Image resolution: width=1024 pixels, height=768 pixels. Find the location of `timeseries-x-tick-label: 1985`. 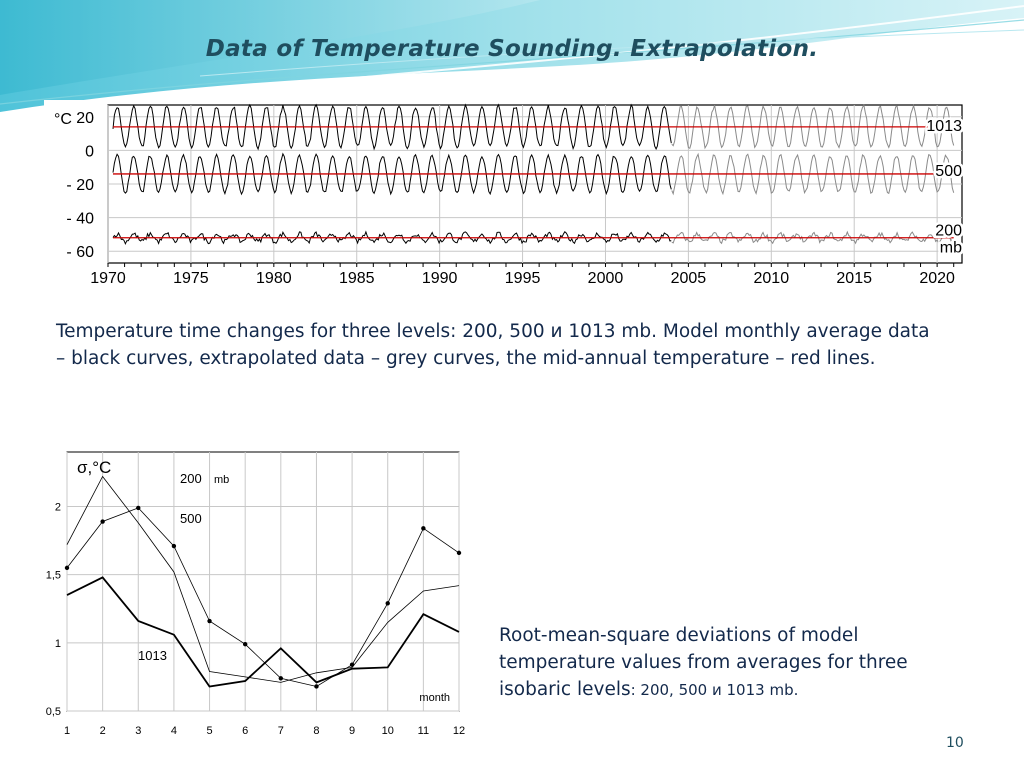

timeseries-x-tick-label: 1985 is located at coordinates (357, 278).